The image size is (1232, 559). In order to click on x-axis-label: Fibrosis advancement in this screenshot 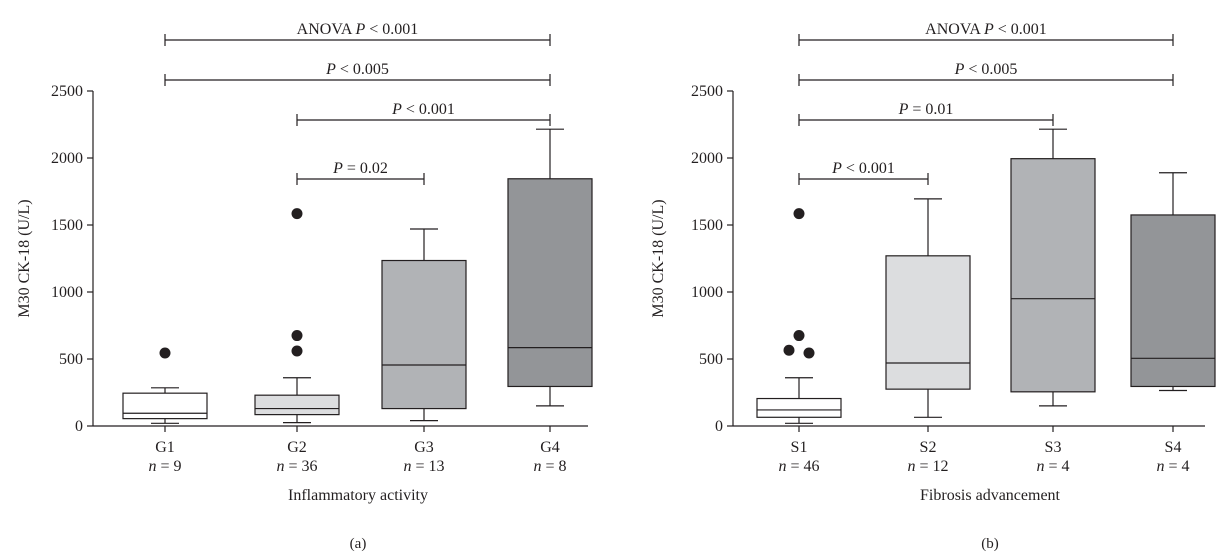, I will do `click(990, 495)`.